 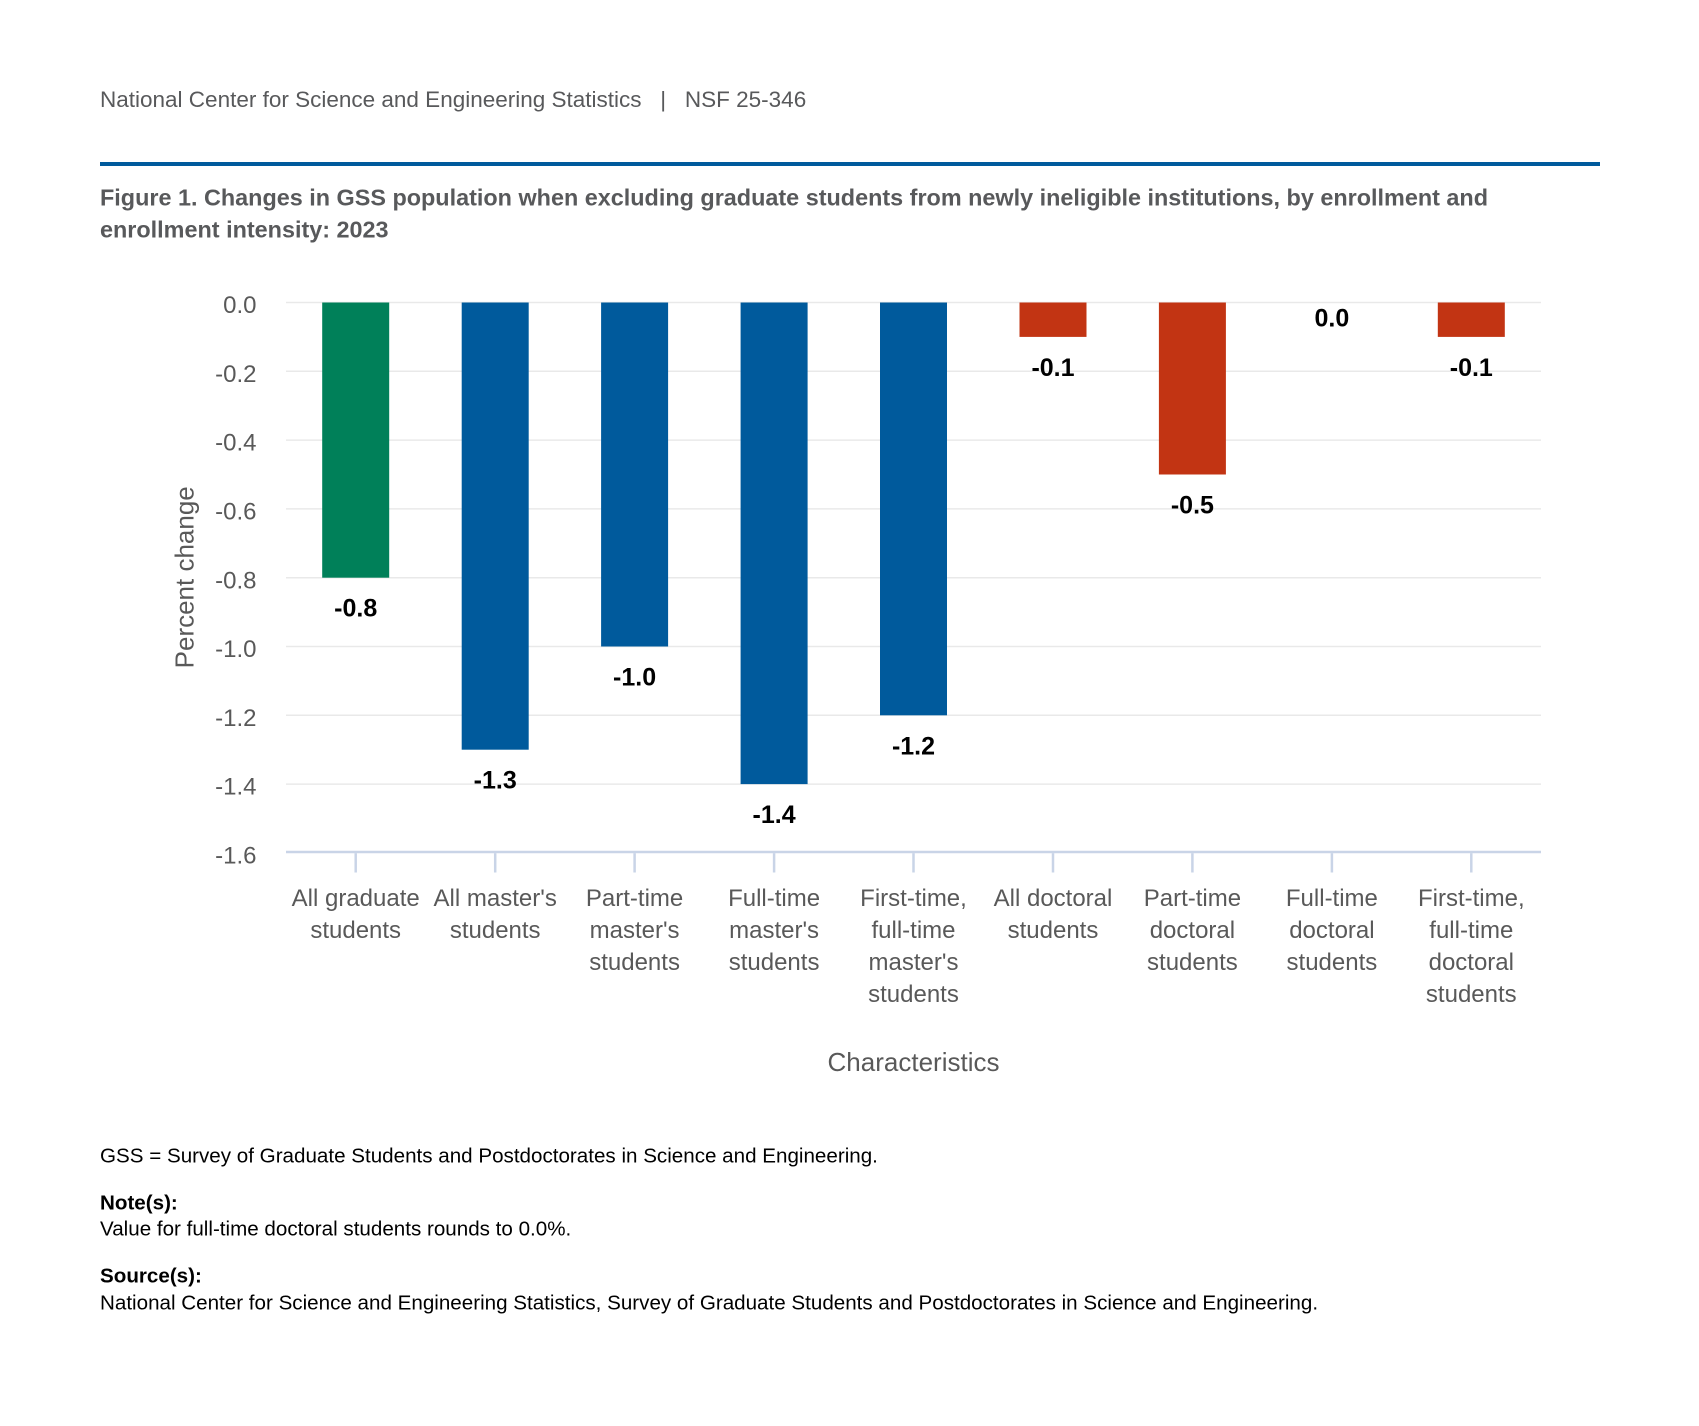 What do you see at coordinates (914, 1062) in the screenshot?
I see `svg-text: Characteristics` at bounding box center [914, 1062].